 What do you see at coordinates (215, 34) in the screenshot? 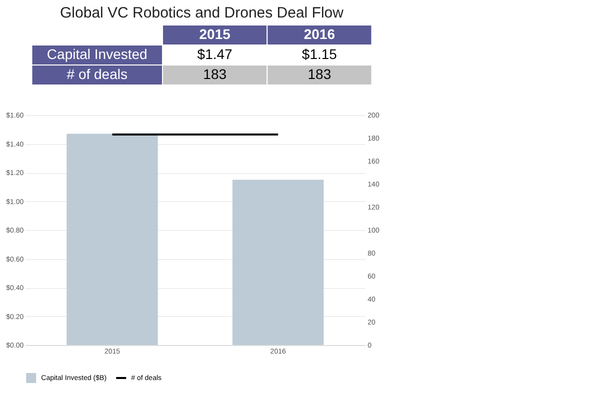
I see `category-label: 2015` at bounding box center [215, 34].